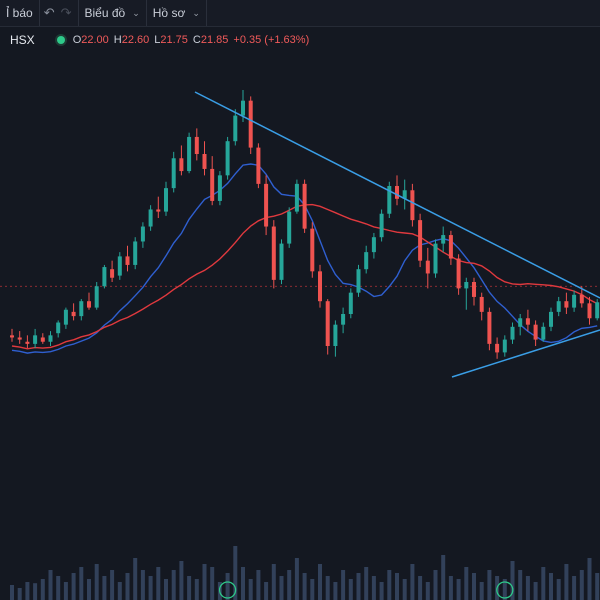 This screenshot has height=600, width=600. I want to click on low-key: L, so click(157, 40).